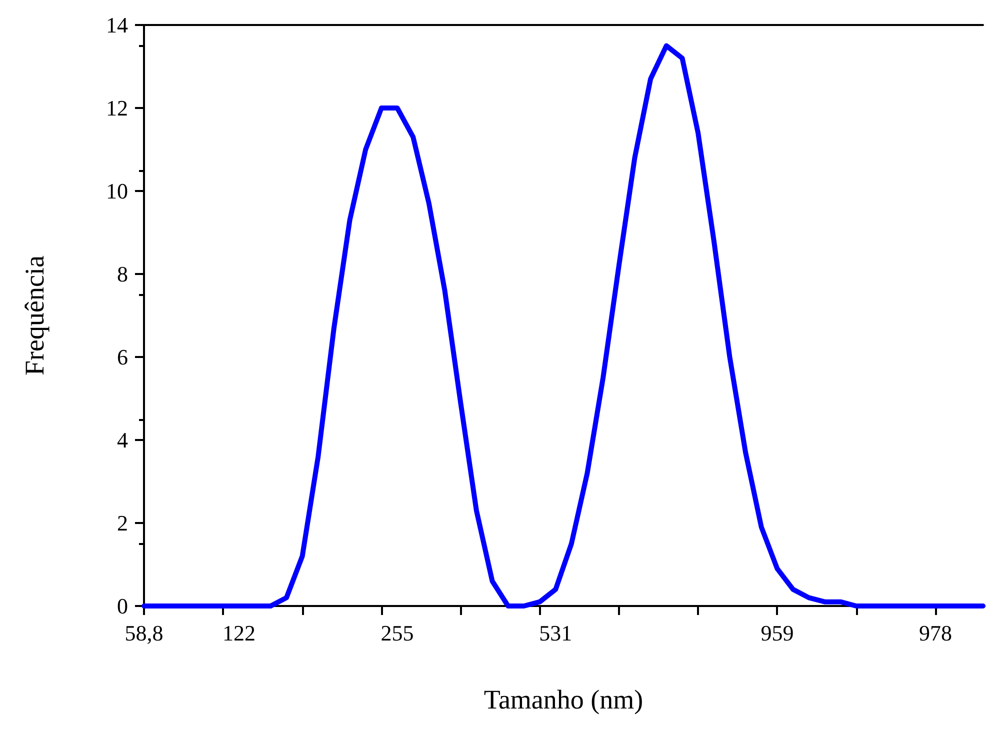 The height and width of the screenshot is (742, 986). I want to click on x-tick-label: 978, so click(935, 633).